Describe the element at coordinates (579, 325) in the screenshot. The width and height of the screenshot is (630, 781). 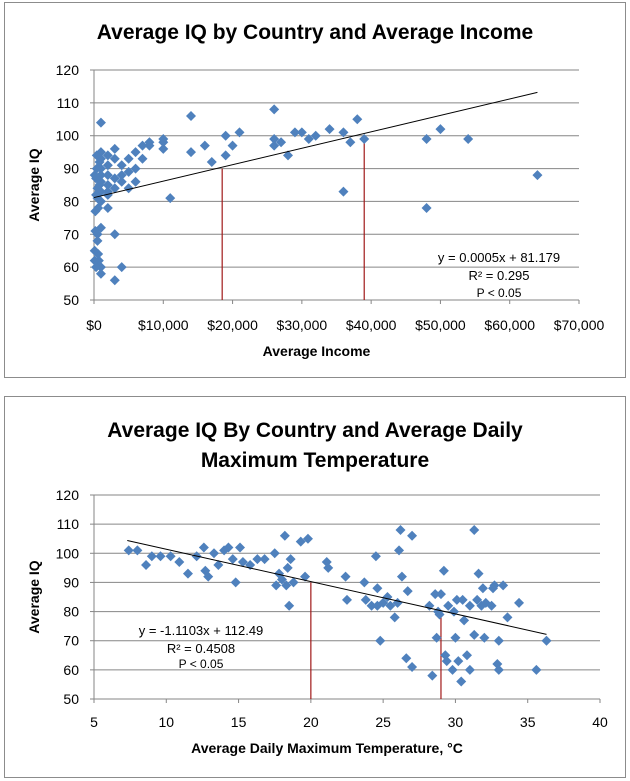
I see `x-tick-label: $70,000` at that location.